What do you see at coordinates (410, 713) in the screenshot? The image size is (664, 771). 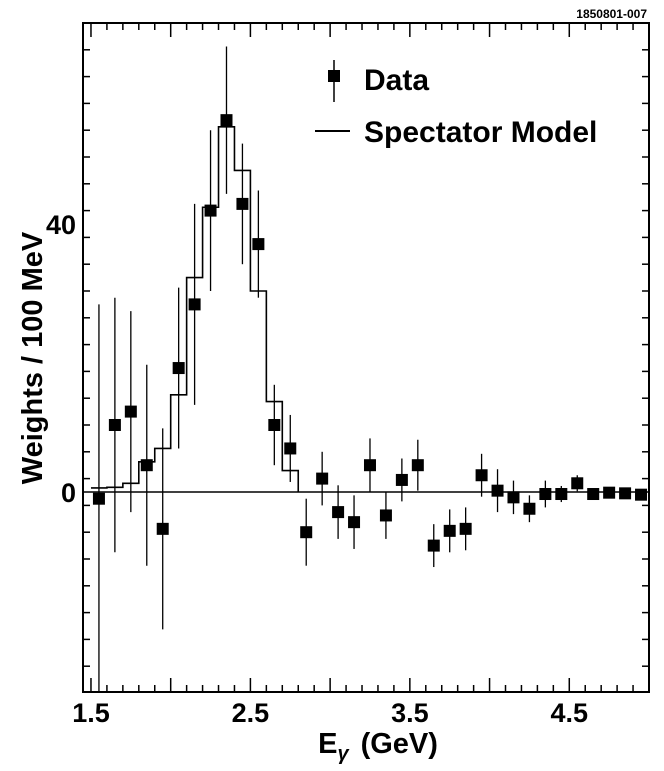 I see `x-tick-label: 3.5` at bounding box center [410, 713].